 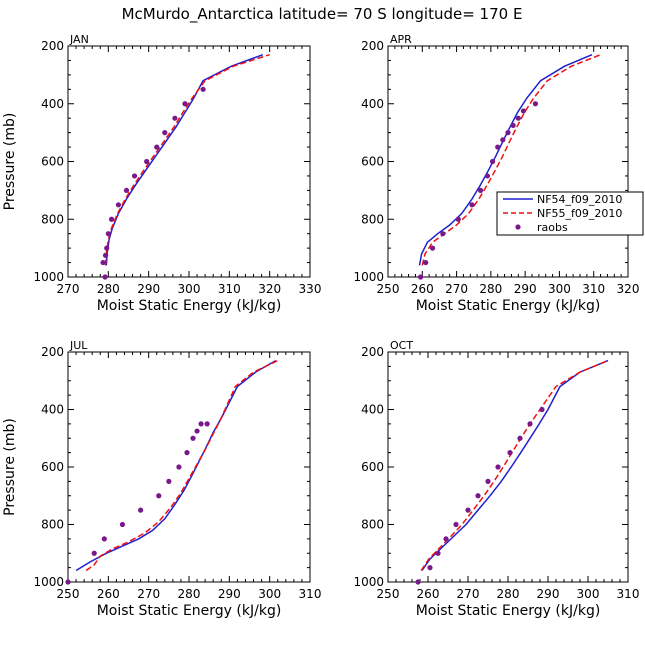 What do you see at coordinates (628, 289) in the screenshot?
I see `x-tick-label: 320` at bounding box center [628, 289].